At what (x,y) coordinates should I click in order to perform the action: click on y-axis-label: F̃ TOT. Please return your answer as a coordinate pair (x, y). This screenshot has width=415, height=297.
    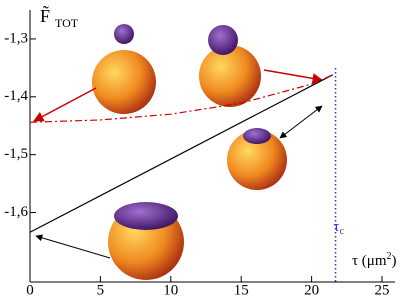
    Looking at the image, I should click on (59, 17).